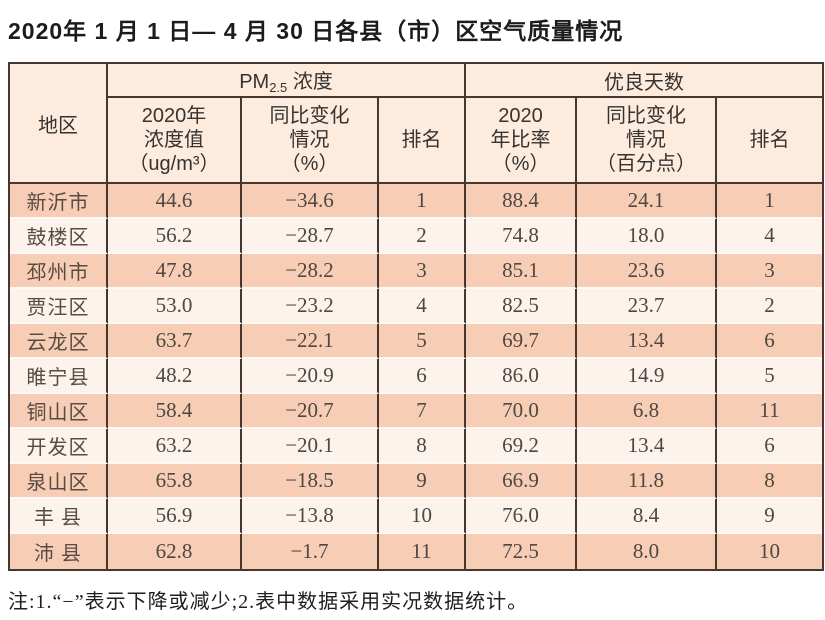  I want to click on good-days-ratio-cell: 66.9, so click(522, 481).